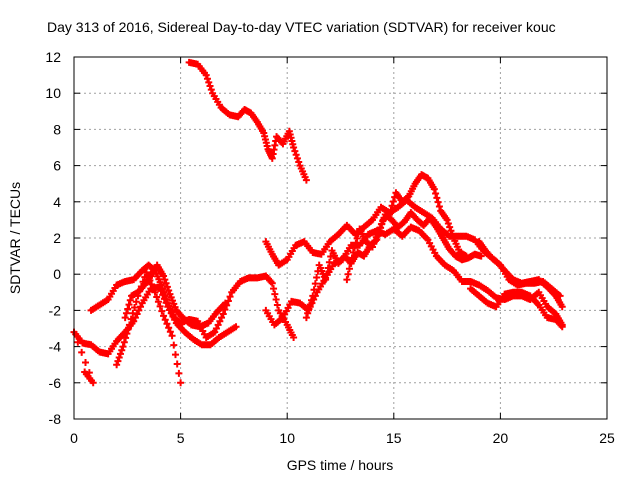 The image size is (640, 480). I want to click on x-tick-label: 15, so click(394, 438).